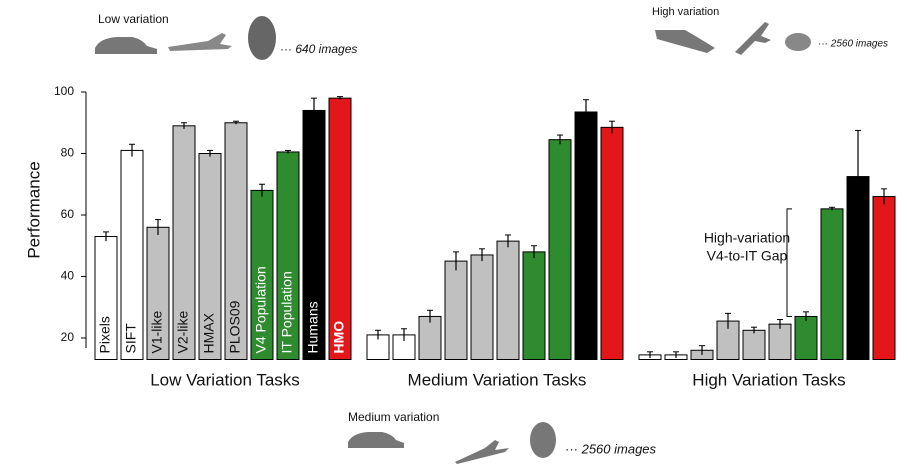 This screenshot has width=908, height=465. Describe the element at coordinates (68, 276) in the screenshot. I see `y-tick-label: 40` at that location.